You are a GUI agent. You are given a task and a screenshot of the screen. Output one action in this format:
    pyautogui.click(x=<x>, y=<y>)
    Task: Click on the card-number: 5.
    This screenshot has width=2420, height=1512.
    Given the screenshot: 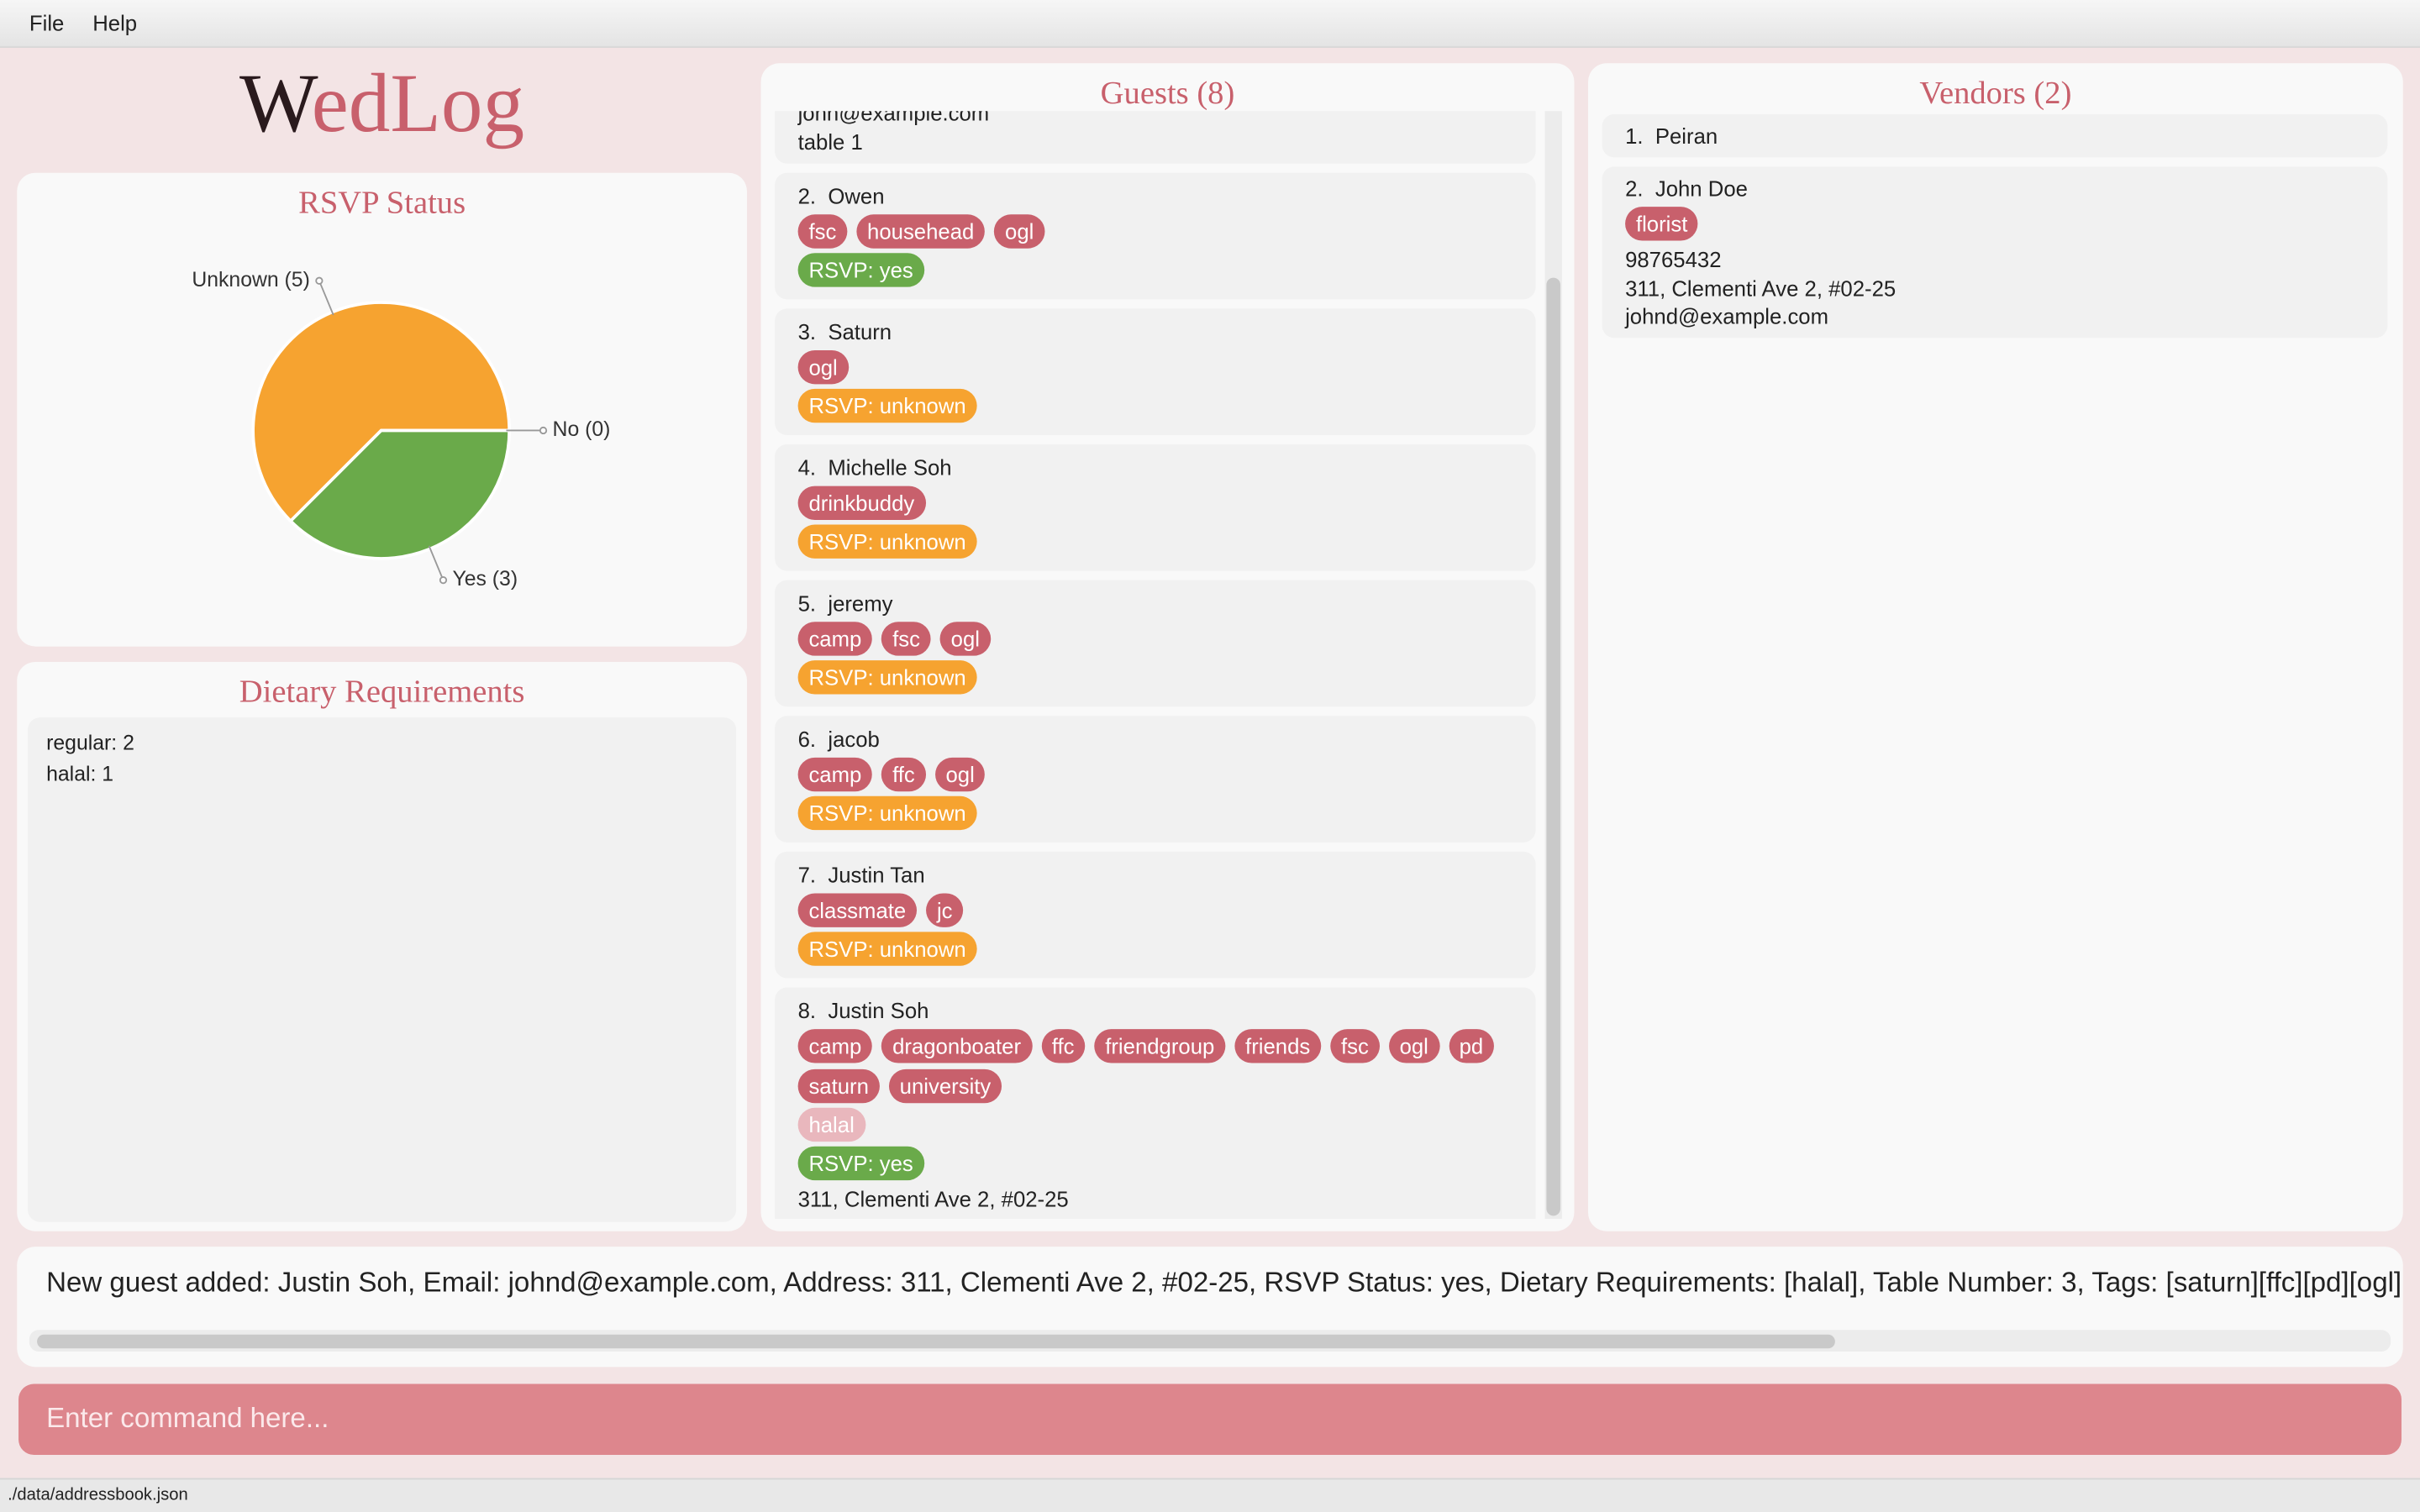 What is the action you would take?
    pyautogui.click(x=807, y=603)
    